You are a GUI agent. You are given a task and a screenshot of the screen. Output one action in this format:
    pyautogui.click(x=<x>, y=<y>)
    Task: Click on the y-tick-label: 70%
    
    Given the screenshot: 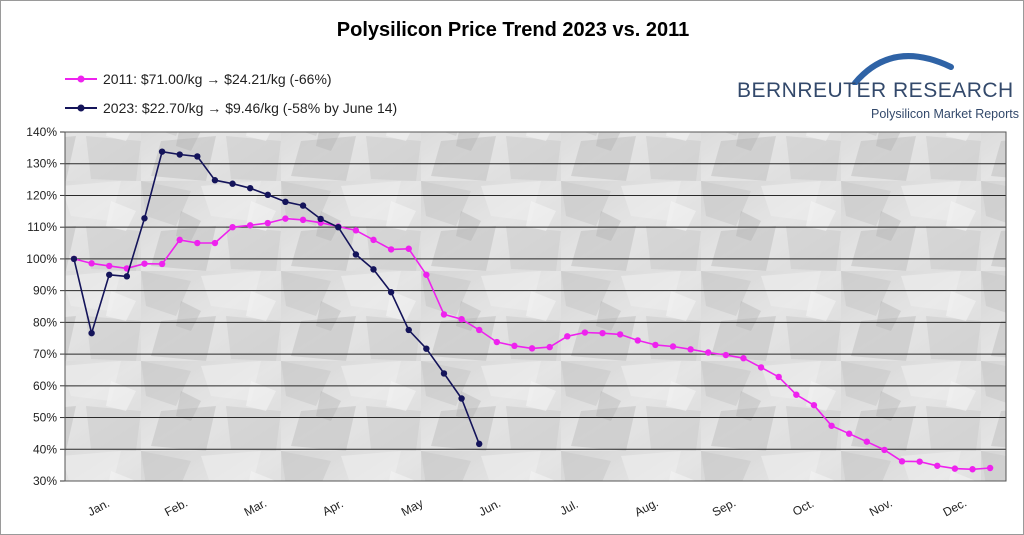 What is the action you would take?
    pyautogui.click(x=45, y=354)
    